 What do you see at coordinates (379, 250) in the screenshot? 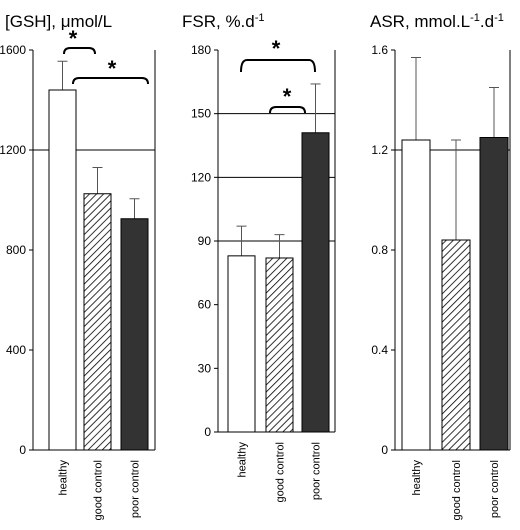
I see `y-tick-label: 0.8` at bounding box center [379, 250].